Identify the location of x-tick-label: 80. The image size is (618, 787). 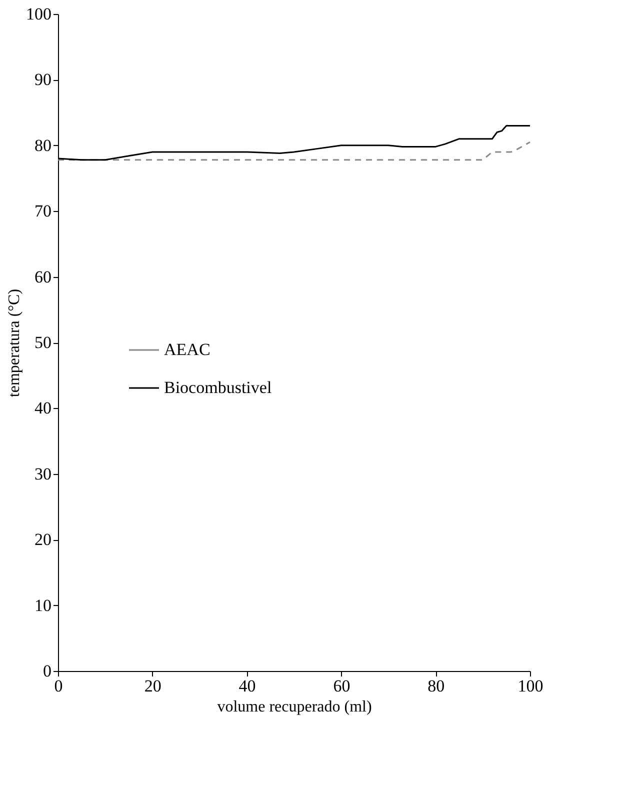
(436, 686).